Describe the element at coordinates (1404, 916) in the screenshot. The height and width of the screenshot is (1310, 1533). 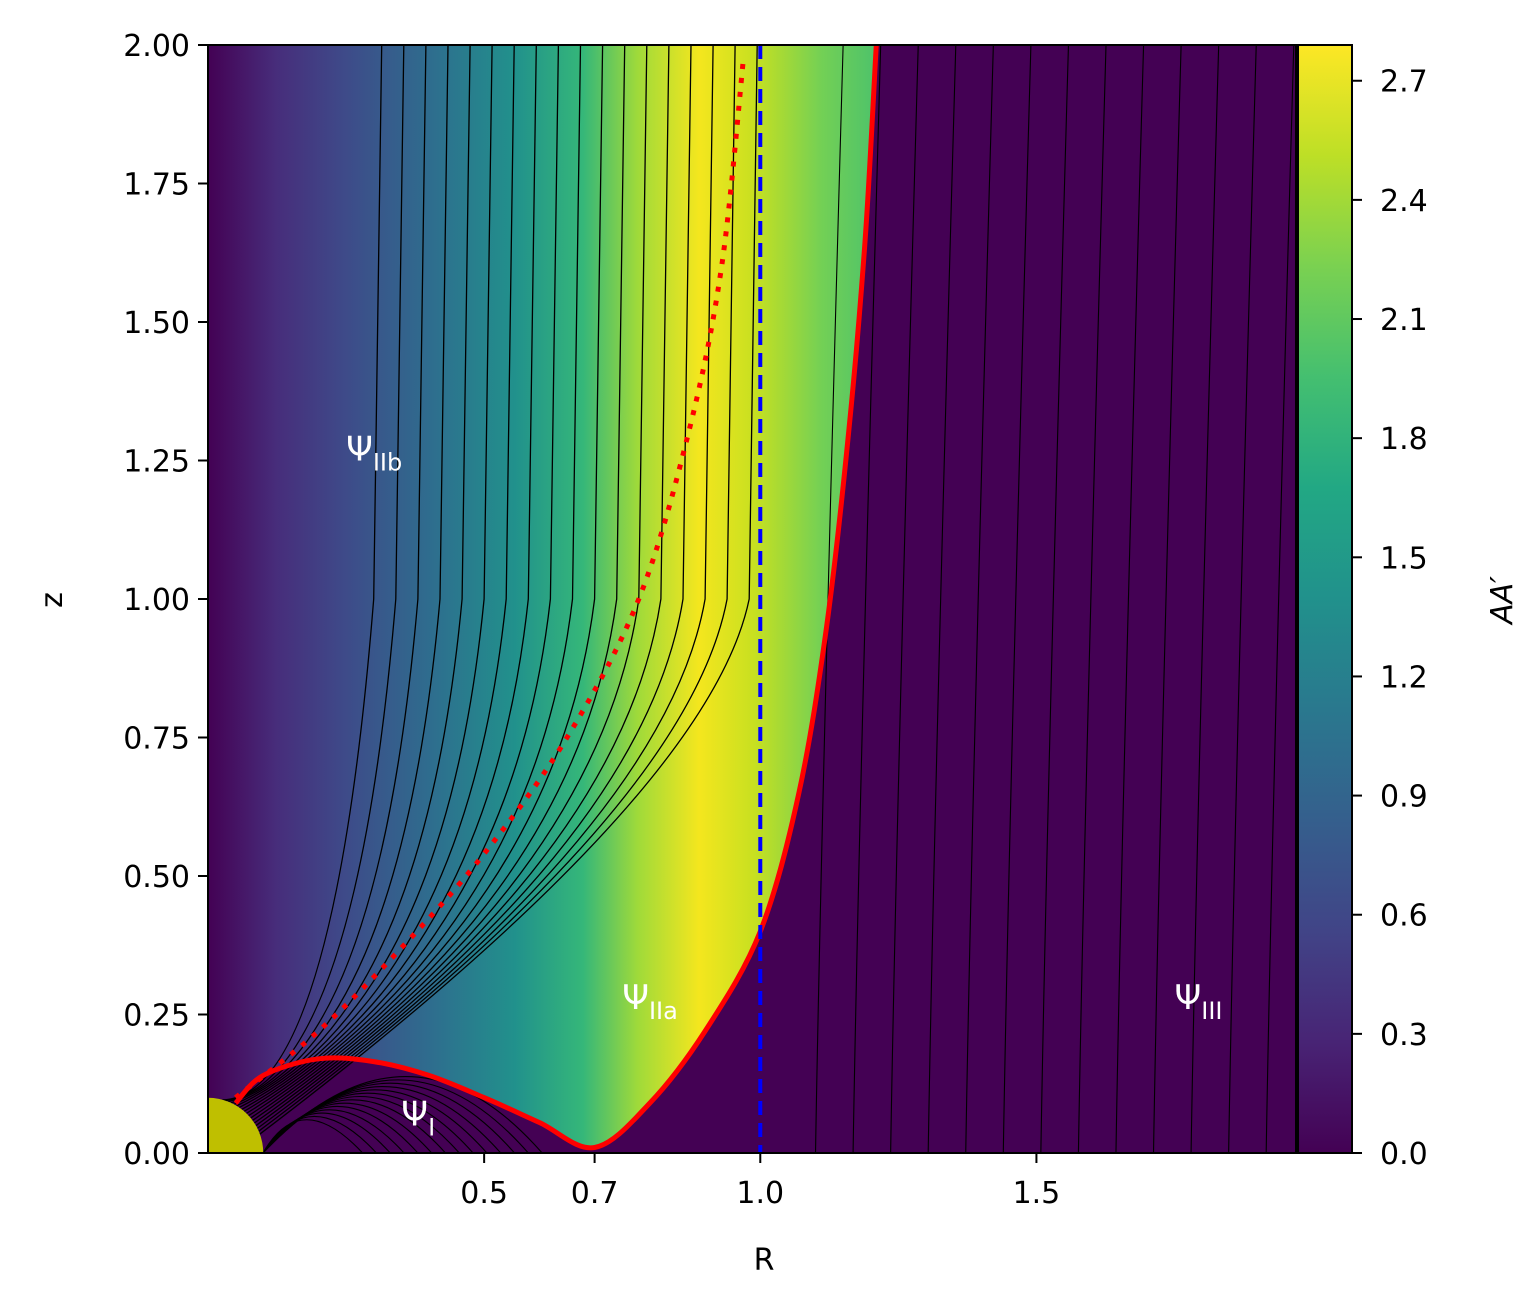
I see `colorbar-tick-label: 0.6` at that location.